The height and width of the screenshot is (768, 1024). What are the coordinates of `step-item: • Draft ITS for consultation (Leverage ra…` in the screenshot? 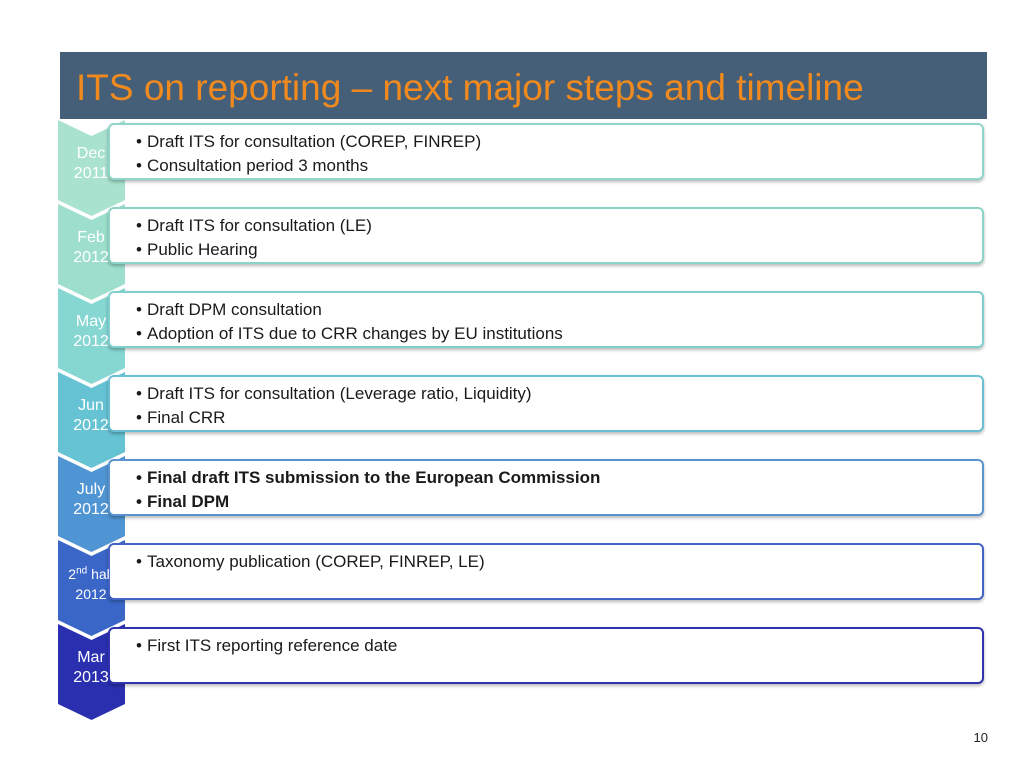 It's located at (334, 394).